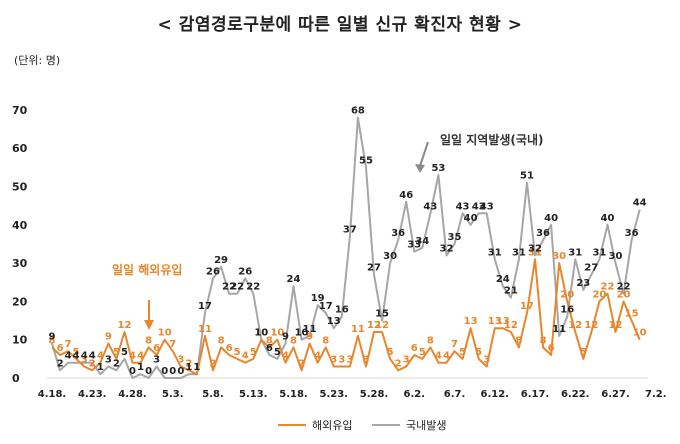 The width and height of the screenshot is (680, 444). I want to click on data-label-s0-21: 8, so click(221, 340).